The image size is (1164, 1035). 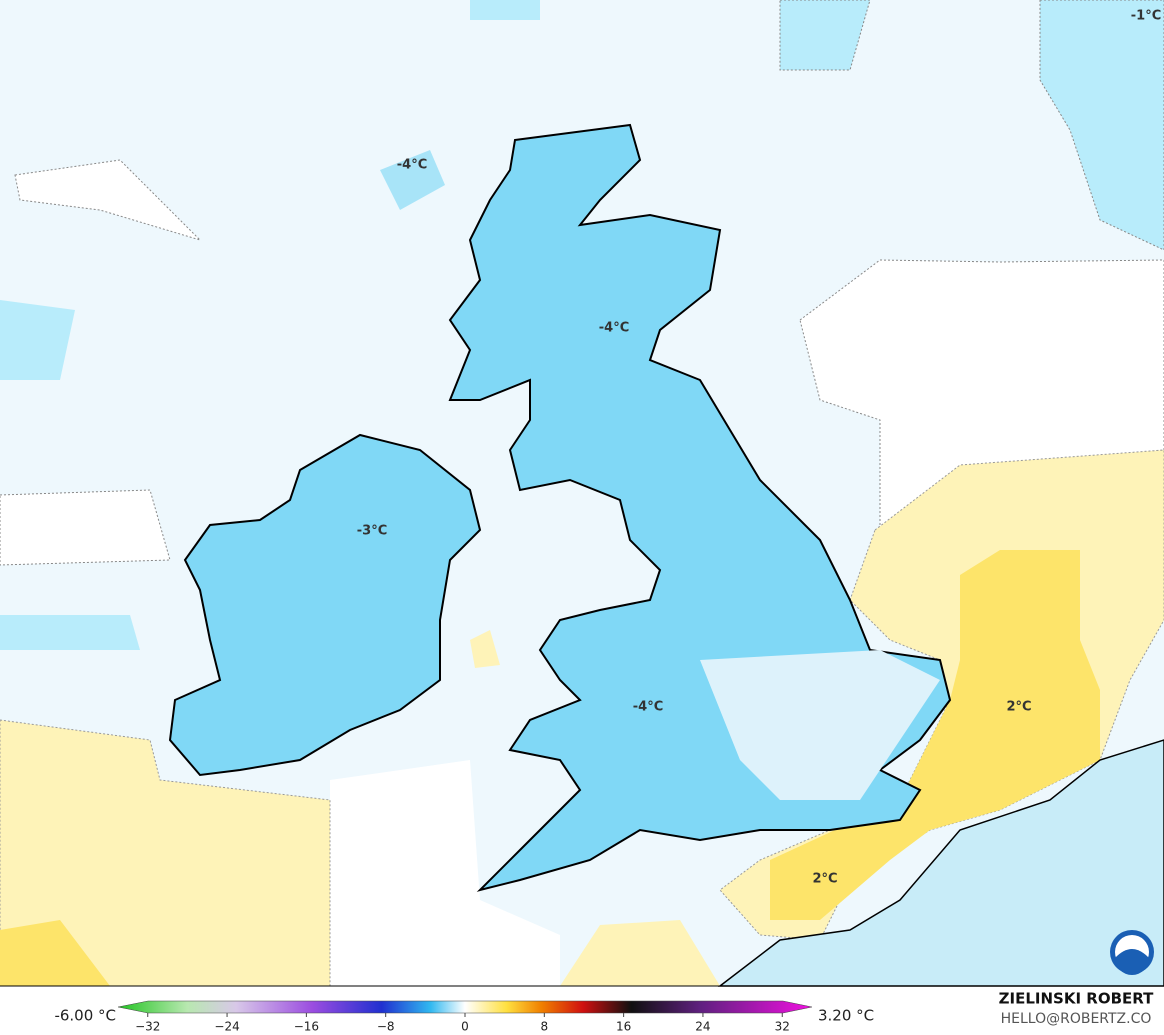 What do you see at coordinates (702, 1027) in the screenshot?
I see `colorbar-tick-label: 24` at bounding box center [702, 1027].